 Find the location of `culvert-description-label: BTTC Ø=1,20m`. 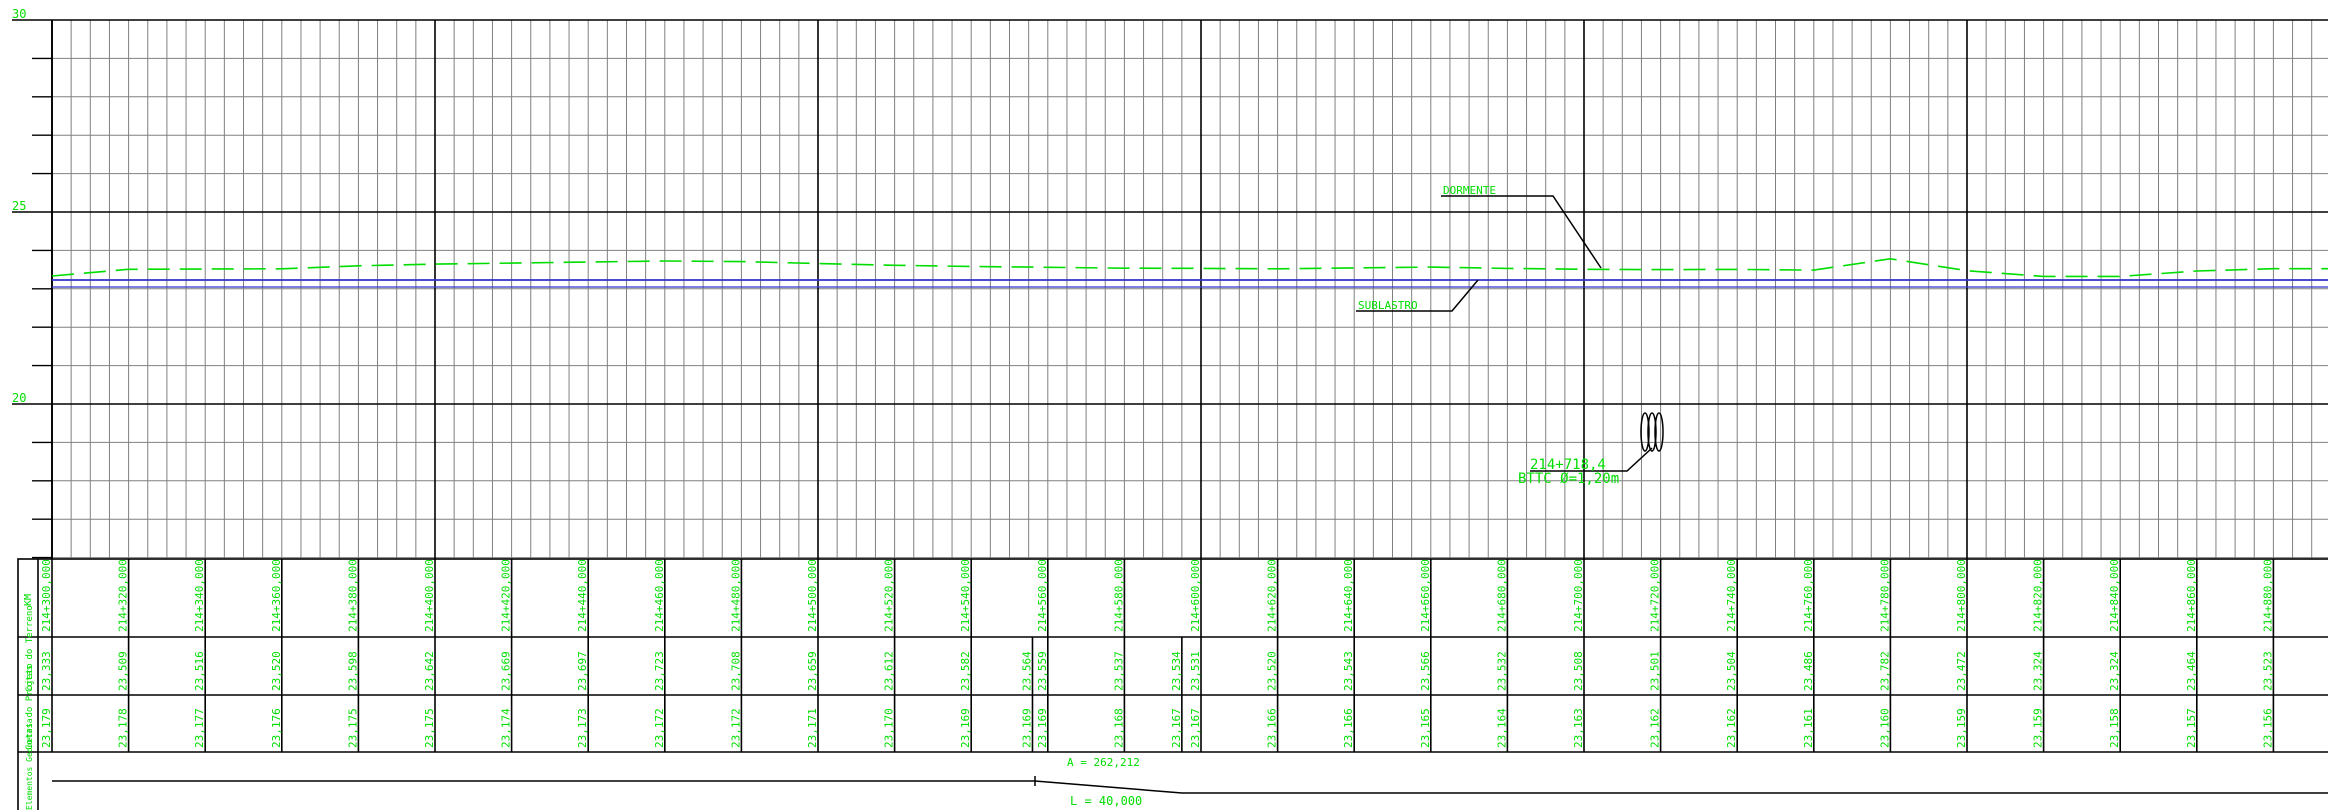

culvert-description-label: BTTC Ø=1,20m is located at coordinates (1568, 479).